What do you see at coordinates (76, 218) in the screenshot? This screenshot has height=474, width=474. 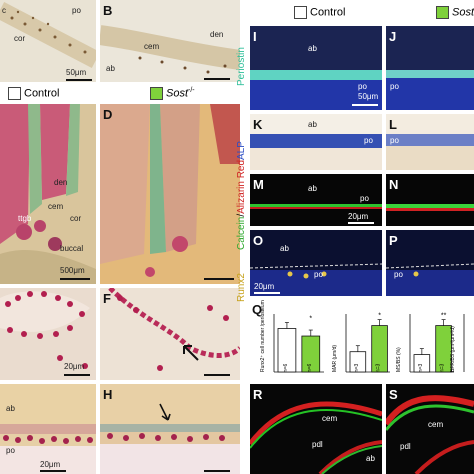 I see `panel-c-label-cor: cor` at bounding box center [76, 218].